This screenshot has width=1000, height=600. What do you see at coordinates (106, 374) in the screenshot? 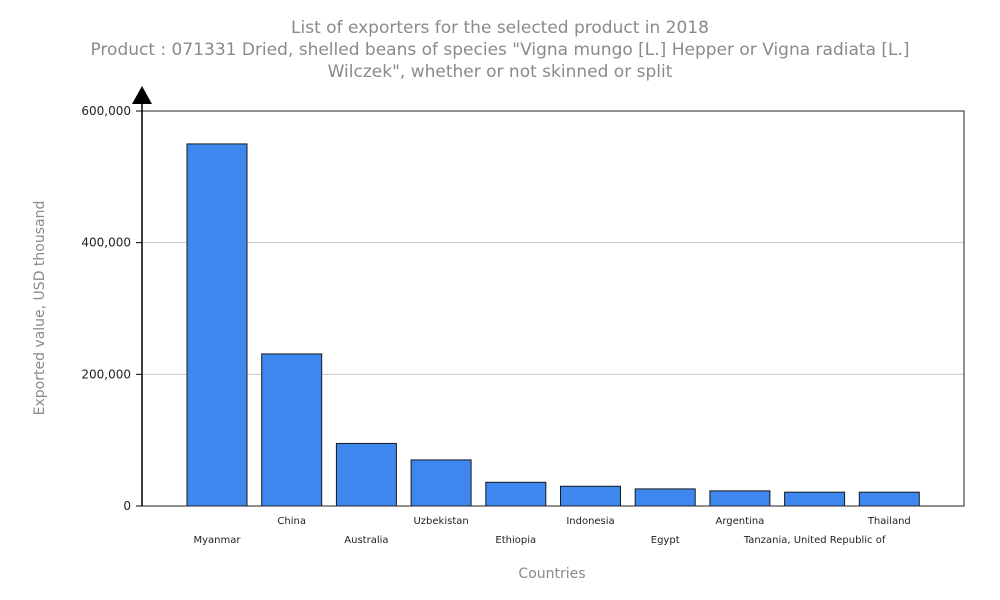
I see `y-tick-label: 200,000` at bounding box center [106, 374].